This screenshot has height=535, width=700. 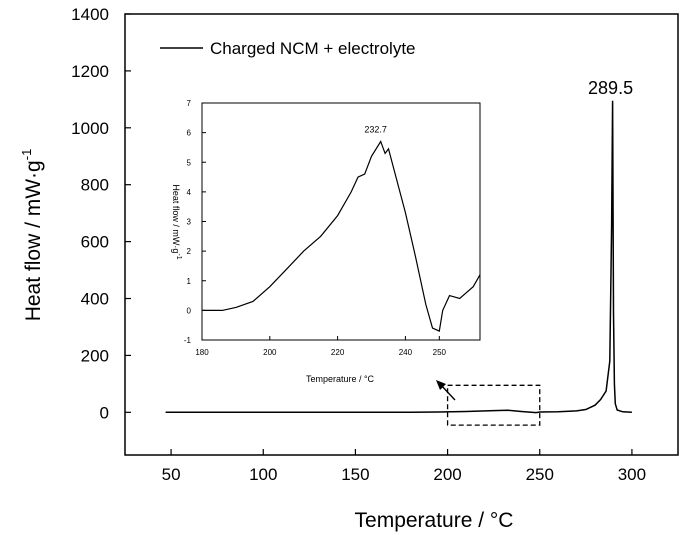 I want to click on inset-y-axis-label-text: Heat flow / mW·g, so click(x=176, y=218).